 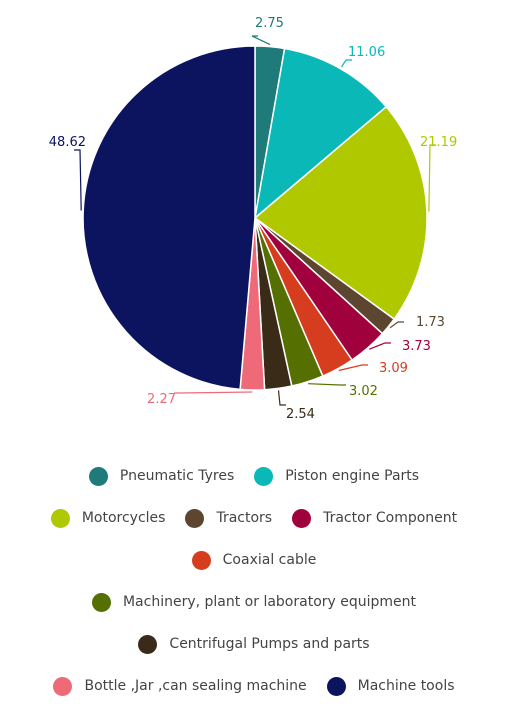 I want to click on leader-line-motorcycles, so click(x=432, y=178).